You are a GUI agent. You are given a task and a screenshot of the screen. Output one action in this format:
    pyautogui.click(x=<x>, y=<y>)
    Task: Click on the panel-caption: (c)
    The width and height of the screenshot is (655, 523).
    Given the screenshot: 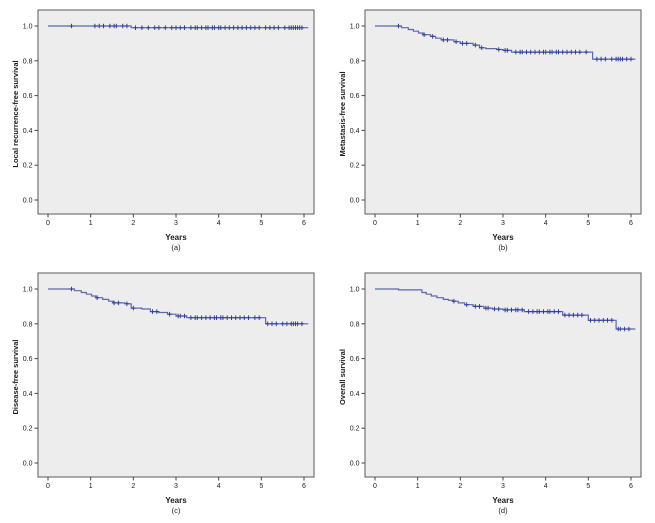 What is the action you would take?
    pyautogui.click(x=176, y=510)
    